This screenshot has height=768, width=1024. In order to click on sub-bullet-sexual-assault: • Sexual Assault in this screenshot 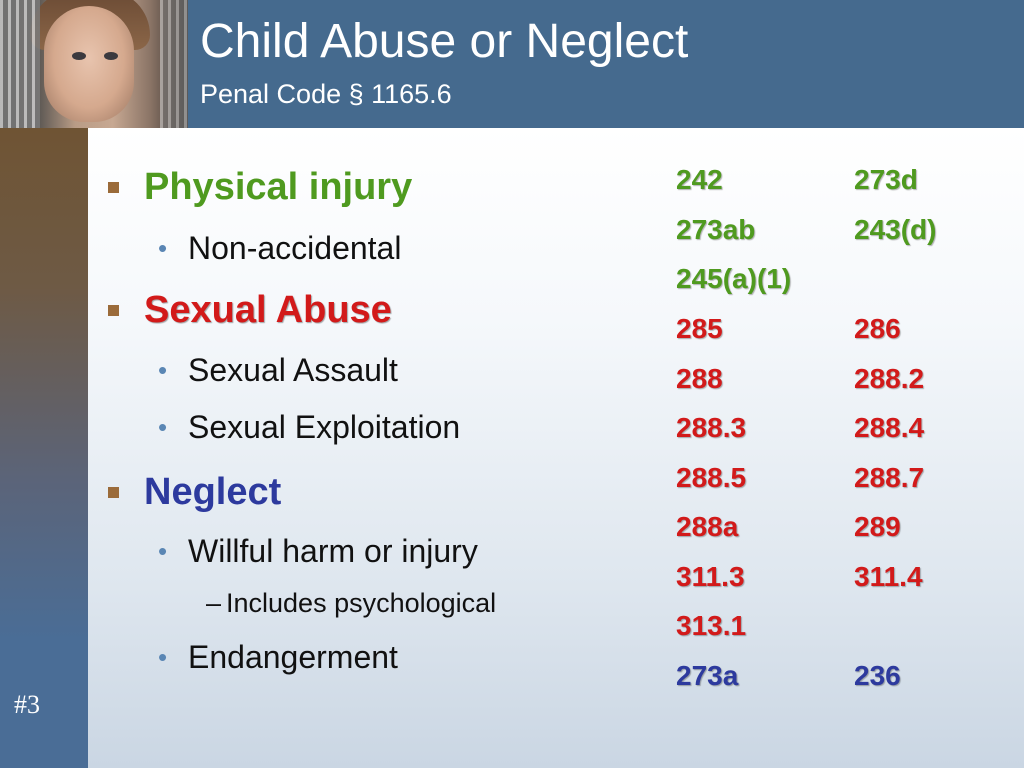, I will do `click(278, 370)`.